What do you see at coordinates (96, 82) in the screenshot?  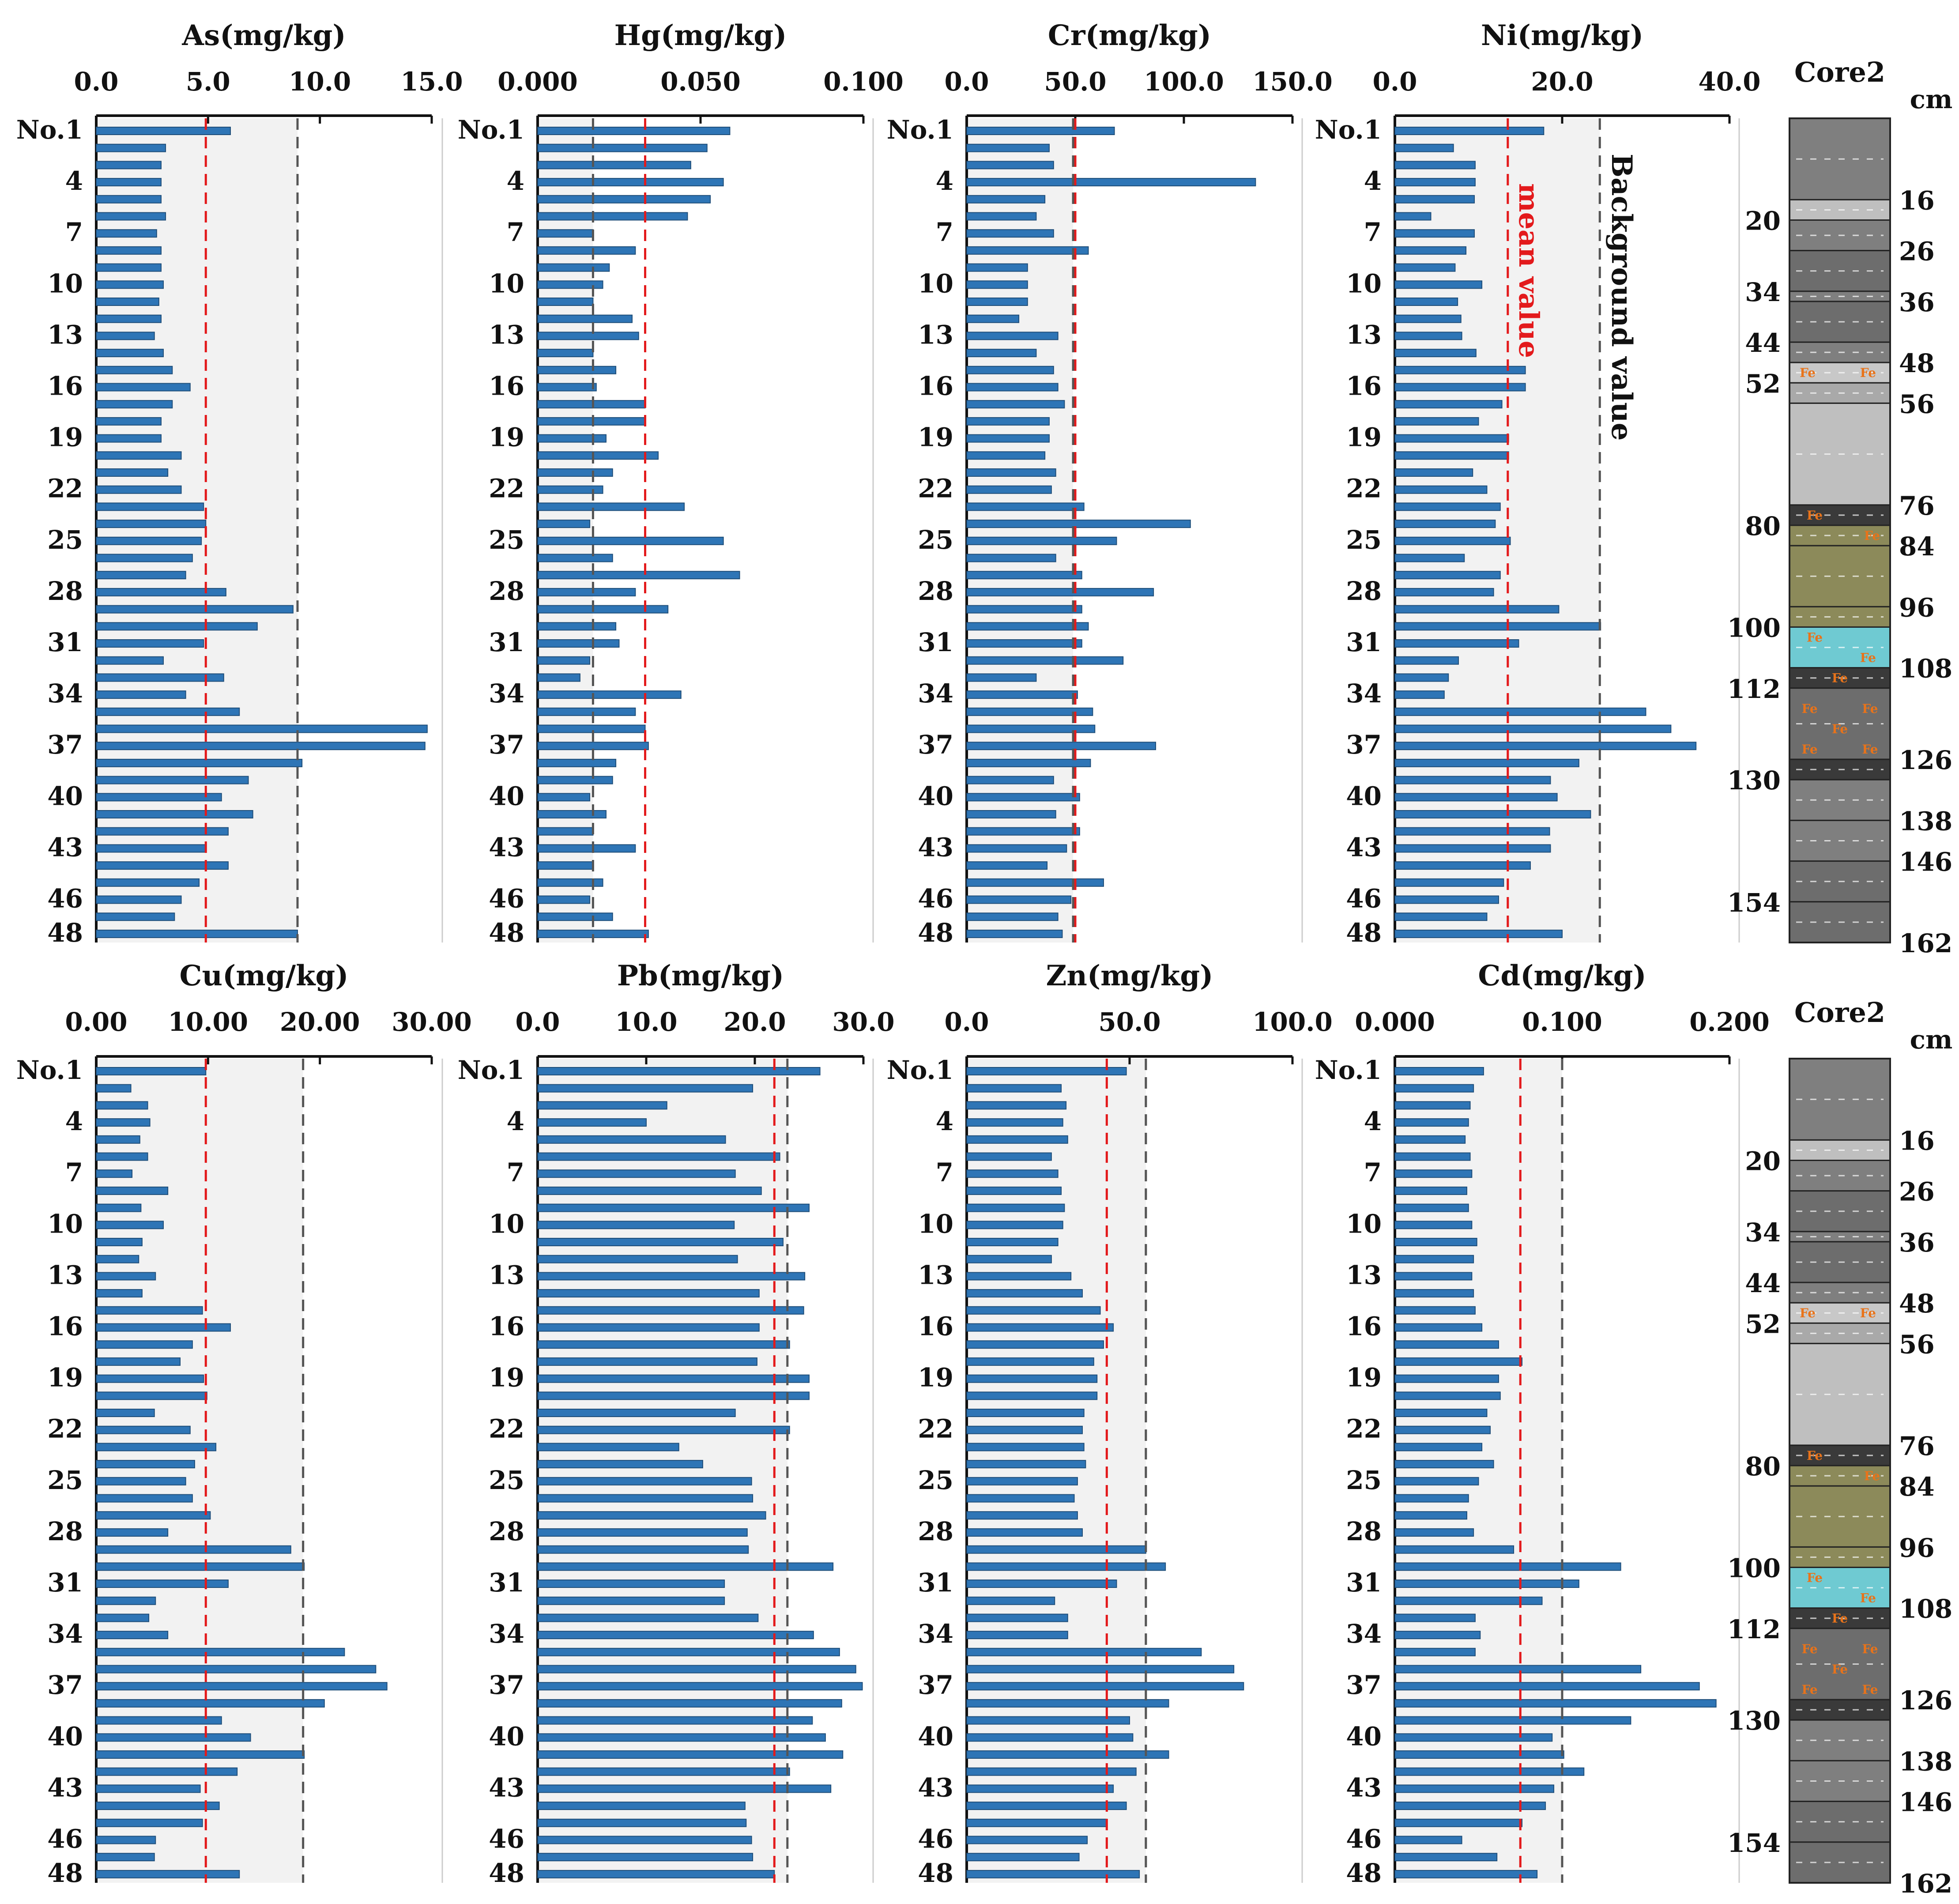 I see `x-tick-label: 0.0` at bounding box center [96, 82].